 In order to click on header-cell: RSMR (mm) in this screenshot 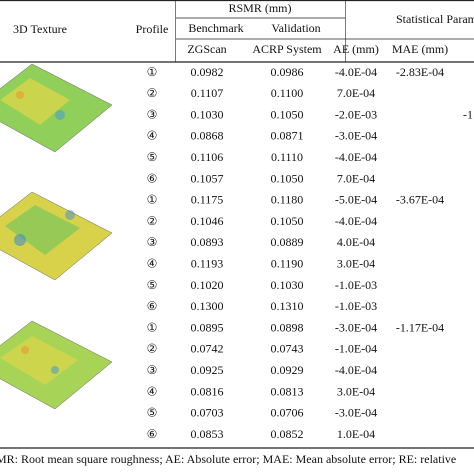, I will do `click(259, 8)`.